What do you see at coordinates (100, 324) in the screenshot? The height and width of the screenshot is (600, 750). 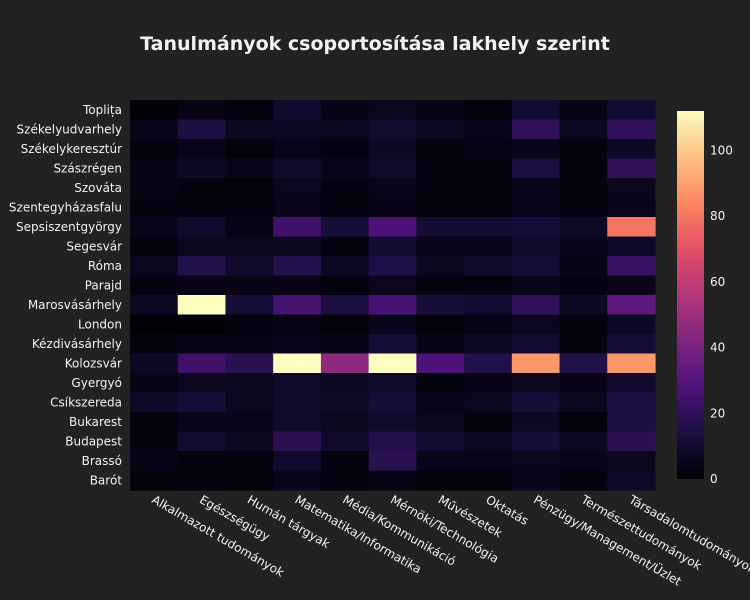 I see `y-tick-label: London` at bounding box center [100, 324].